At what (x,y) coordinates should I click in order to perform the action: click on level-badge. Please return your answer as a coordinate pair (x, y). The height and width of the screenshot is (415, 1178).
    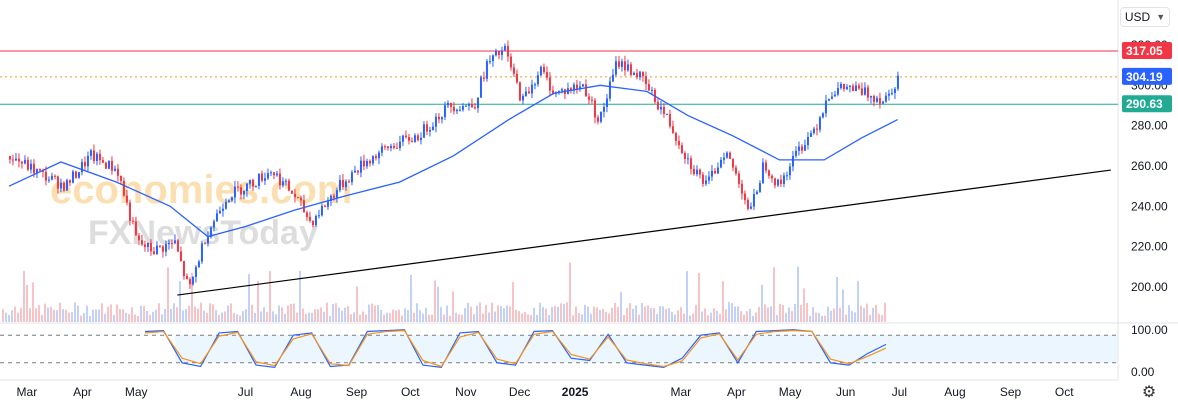
    Looking at the image, I should click on (1147, 50).